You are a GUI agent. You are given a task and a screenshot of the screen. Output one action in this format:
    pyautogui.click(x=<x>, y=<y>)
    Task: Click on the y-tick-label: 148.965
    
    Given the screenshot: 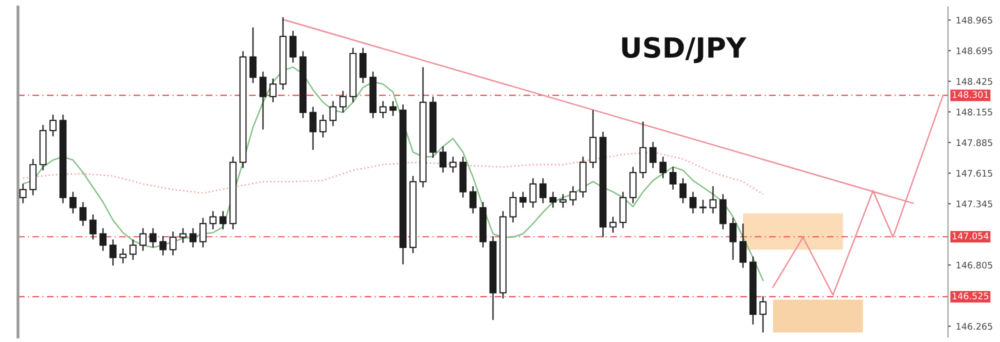 What is the action you would take?
    pyautogui.click(x=974, y=20)
    